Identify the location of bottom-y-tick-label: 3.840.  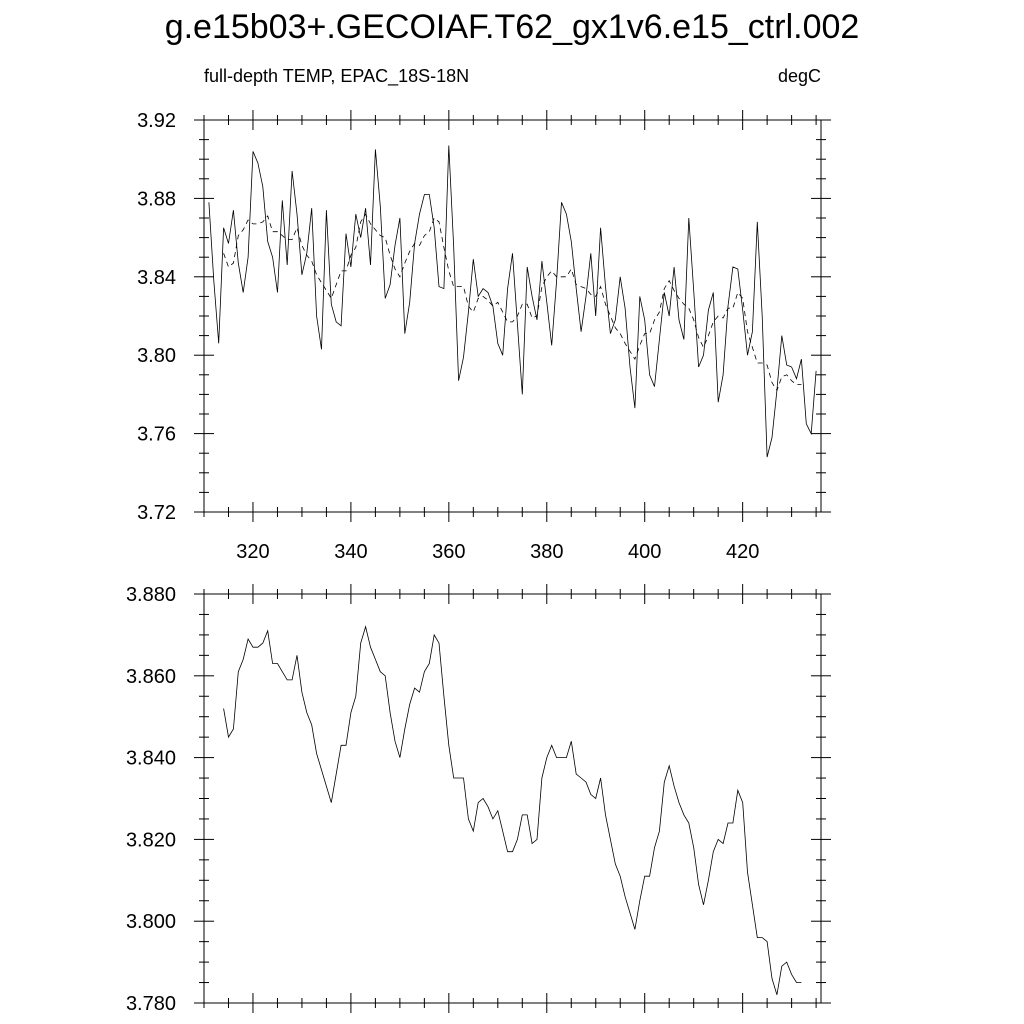
(151, 759).